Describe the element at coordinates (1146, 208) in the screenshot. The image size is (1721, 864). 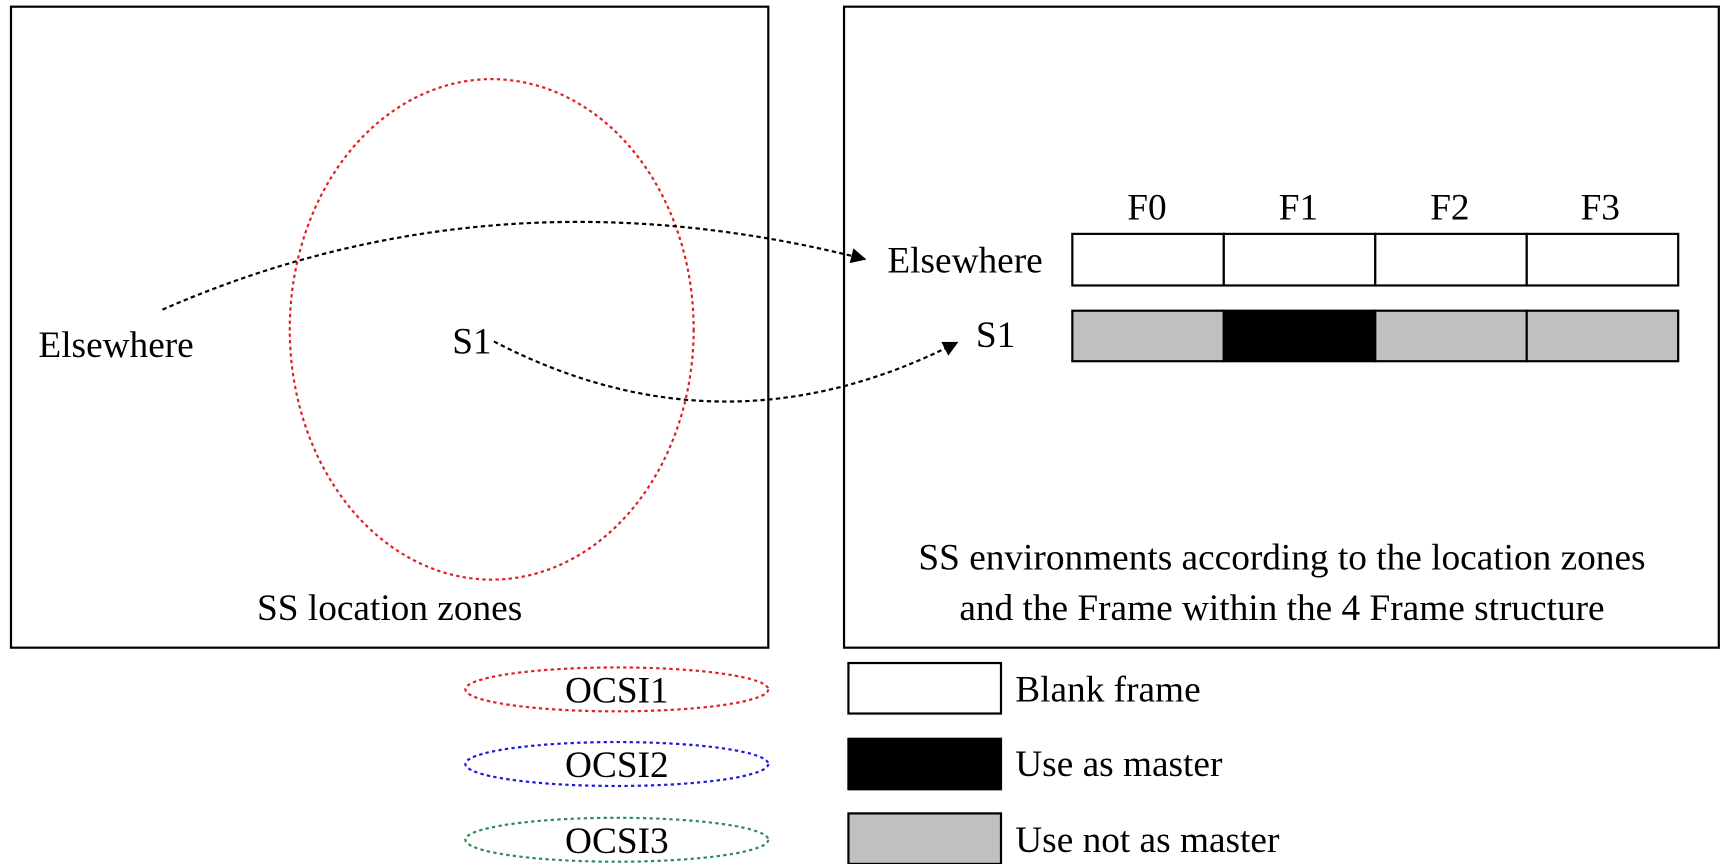
I see `frame-header: F0` at that location.